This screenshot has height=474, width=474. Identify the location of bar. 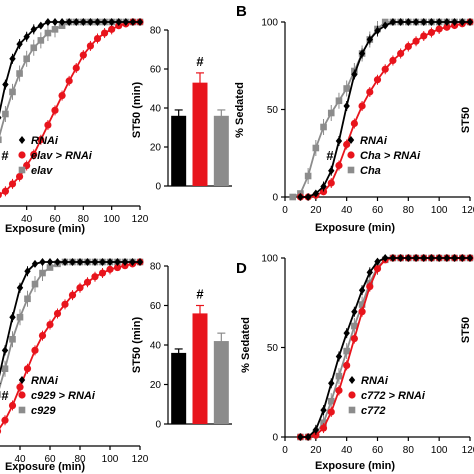
(179, 150).